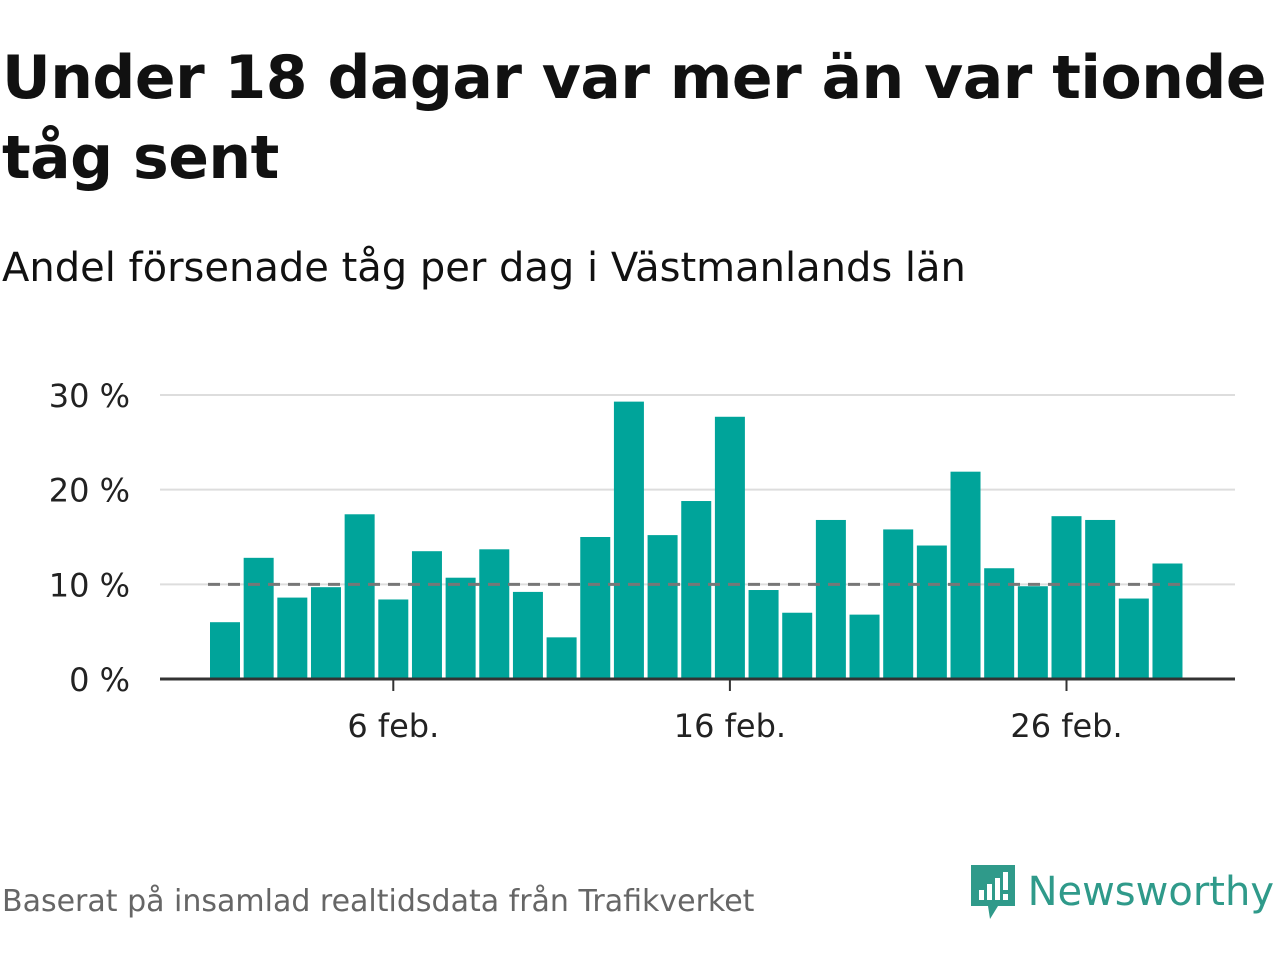  Describe the element at coordinates (89, 396) in the screenshot. I see `y-tick-label: 30 %` at that location.